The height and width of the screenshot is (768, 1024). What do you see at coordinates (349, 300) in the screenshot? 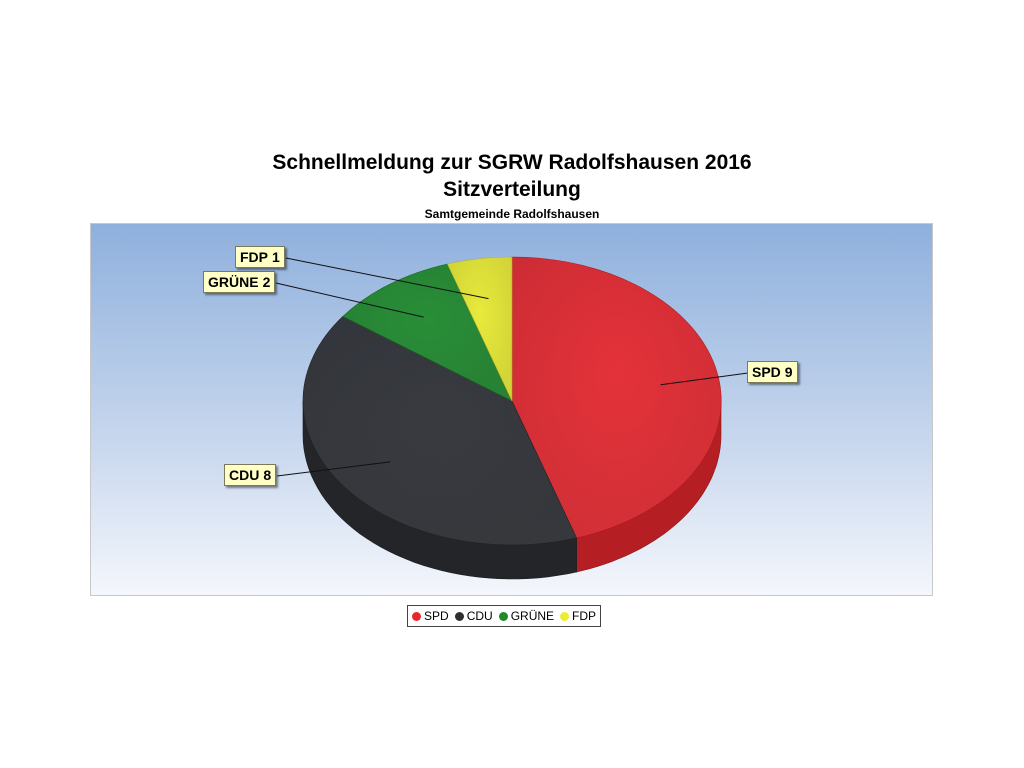
I see `leader-line-grüne` at bounding box center [349, 300].